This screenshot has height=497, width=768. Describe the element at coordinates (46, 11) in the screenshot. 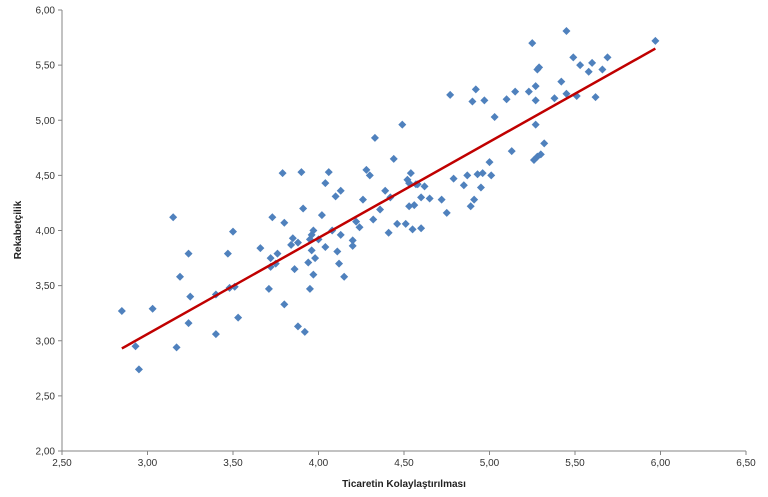

I see `y-tick-label: 6,00` at that location.